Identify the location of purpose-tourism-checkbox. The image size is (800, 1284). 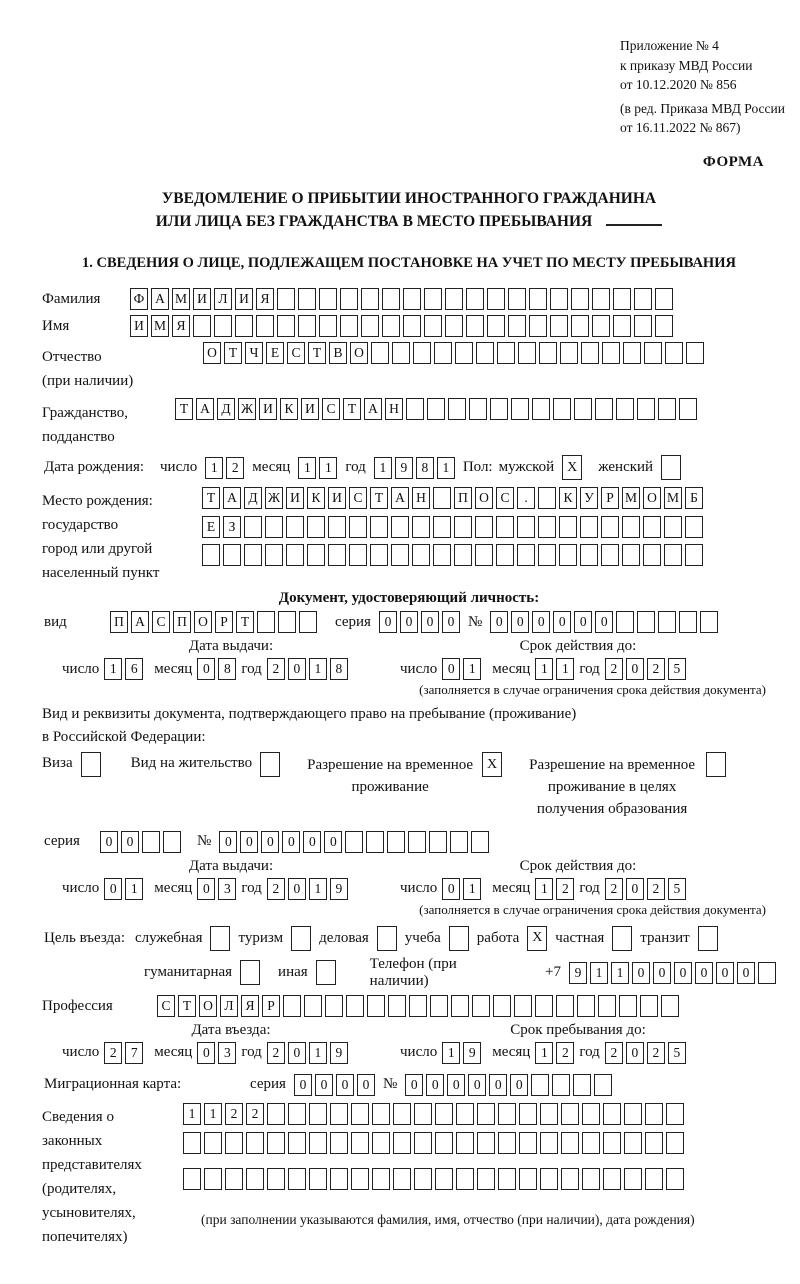
(301, 938).